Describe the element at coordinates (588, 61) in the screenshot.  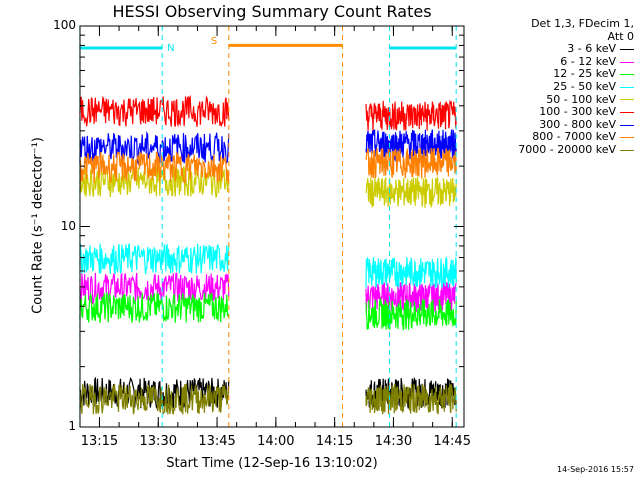
I see `legend-item-label: 6 - 12 keV` at that location.